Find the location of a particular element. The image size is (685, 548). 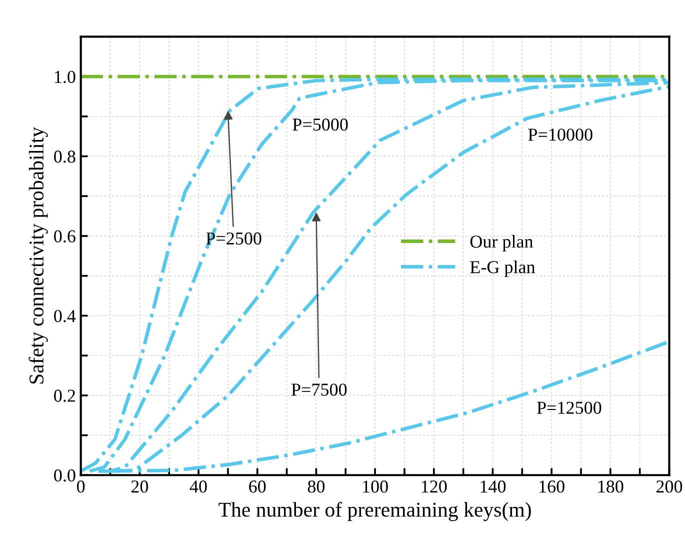

x-axis-title: The number of preremaining keys(m) is located at coordinates (374, 512).